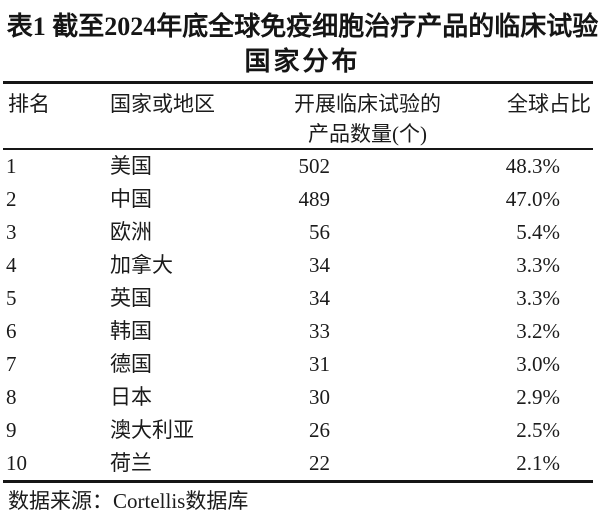  I want to click on table-row: 1 美国 502 48.3%, so click(298, 166).